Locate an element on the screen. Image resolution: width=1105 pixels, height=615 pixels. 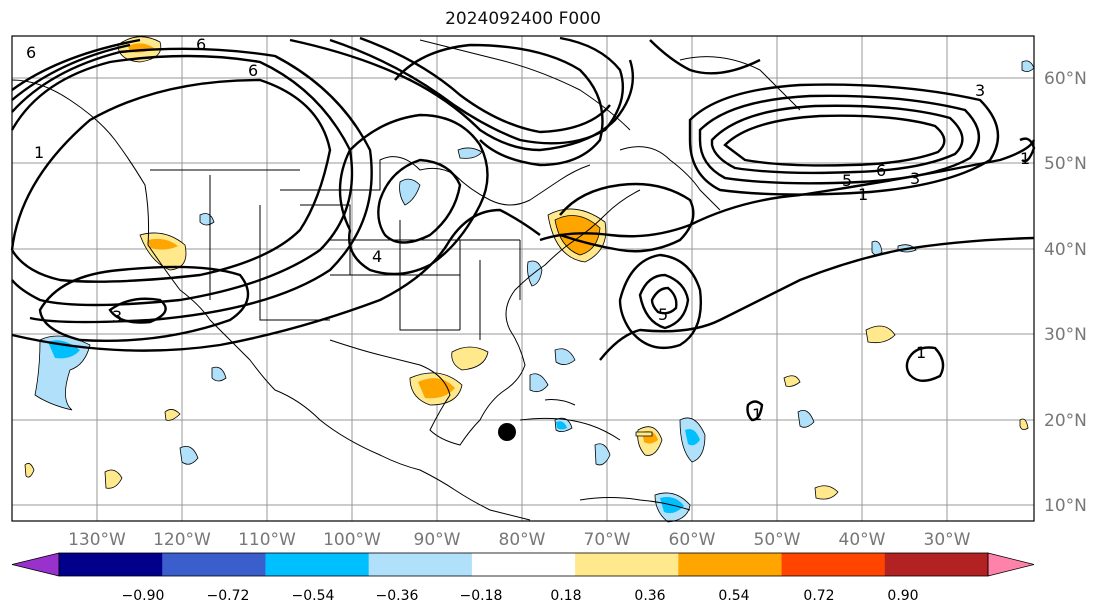
lon-label: 130°W is located at coordinates (97, 540).